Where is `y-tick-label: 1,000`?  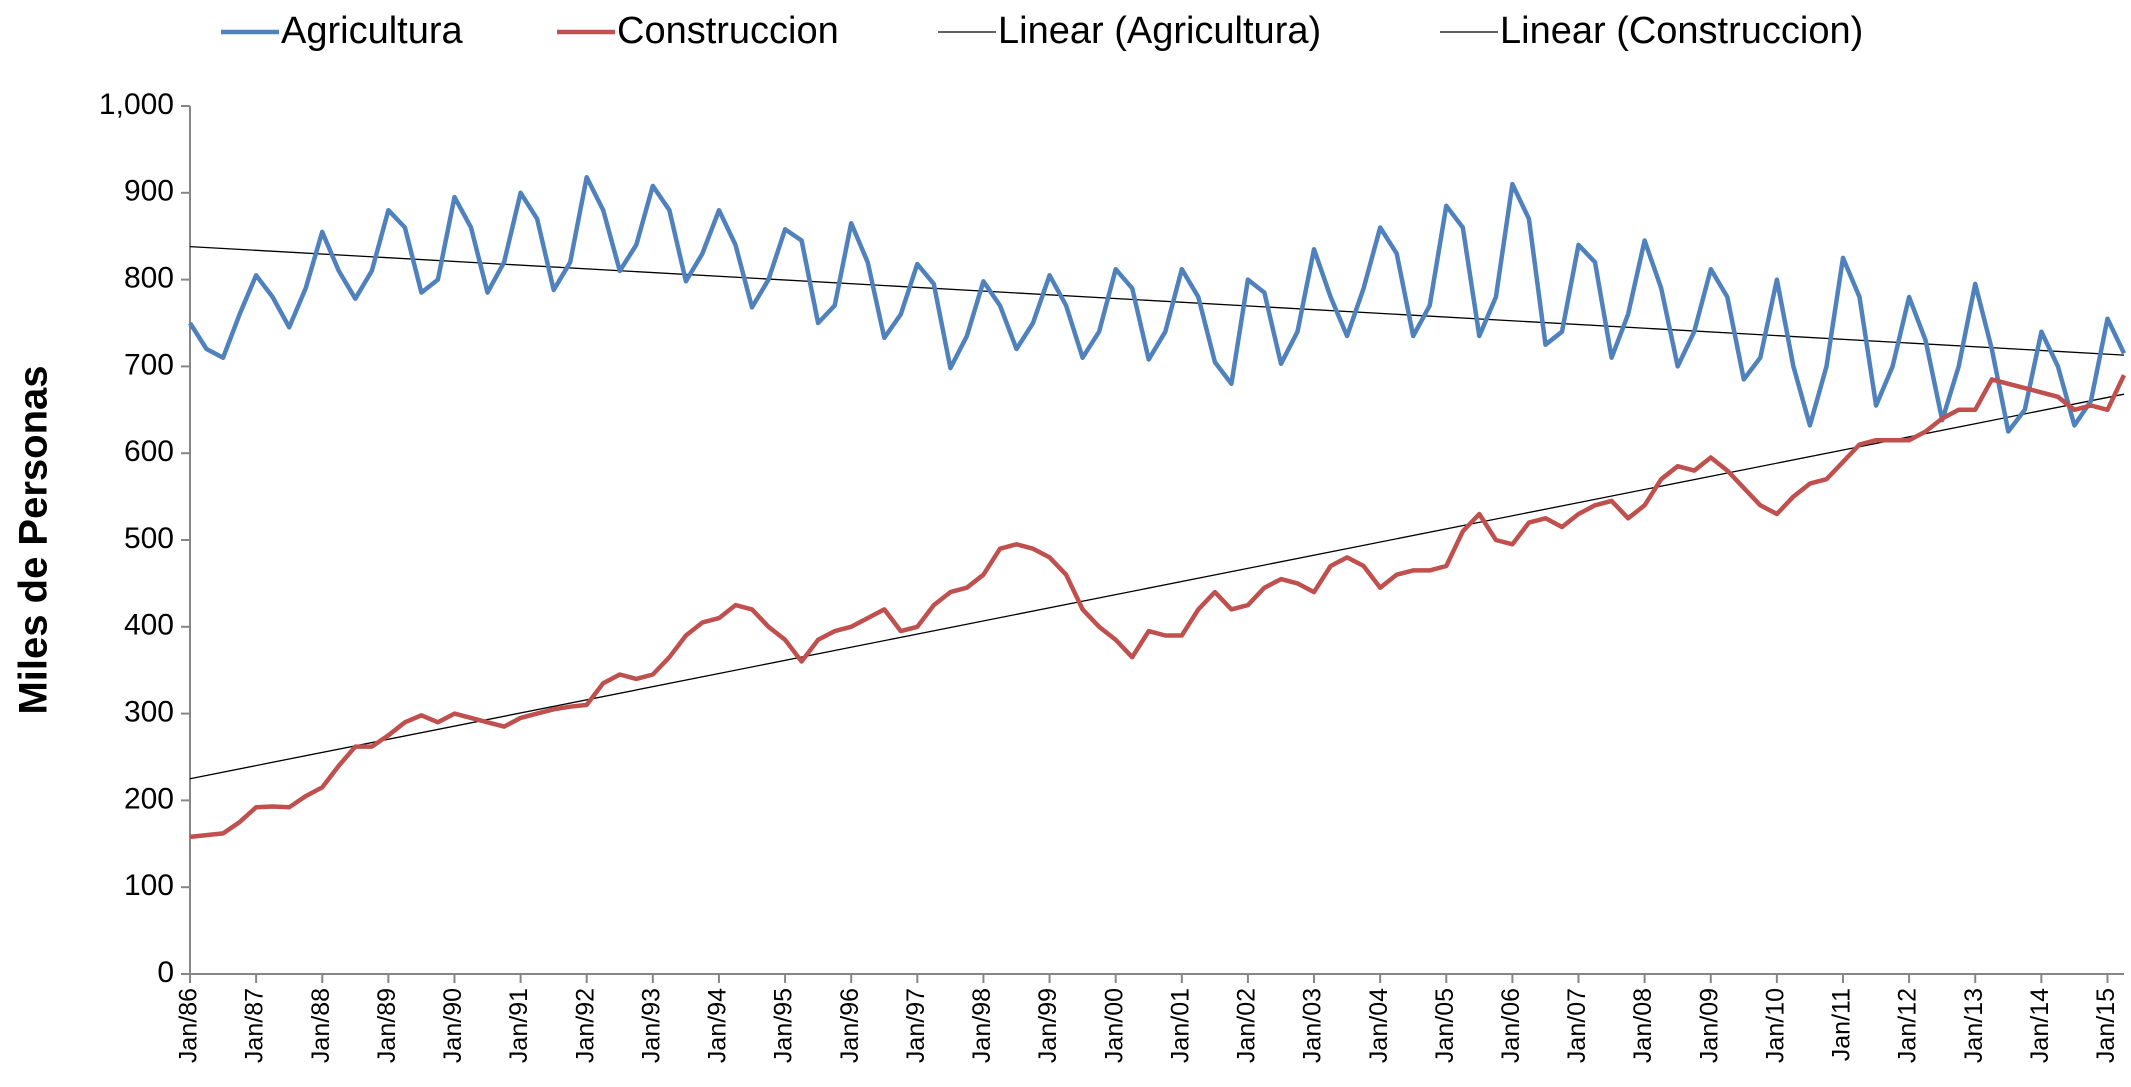 y-tick-label: 1,000 is located at coordinates (136, 104).